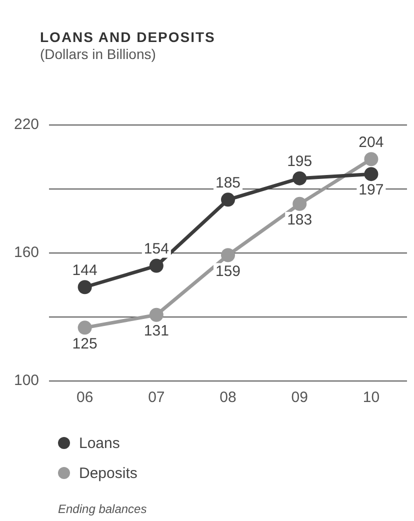 This screenshot has width=414, height=521. What do you see at coordinates (299, 161) in the screenshot?
I see `data-label: 195` at bounding box center [299, 161].